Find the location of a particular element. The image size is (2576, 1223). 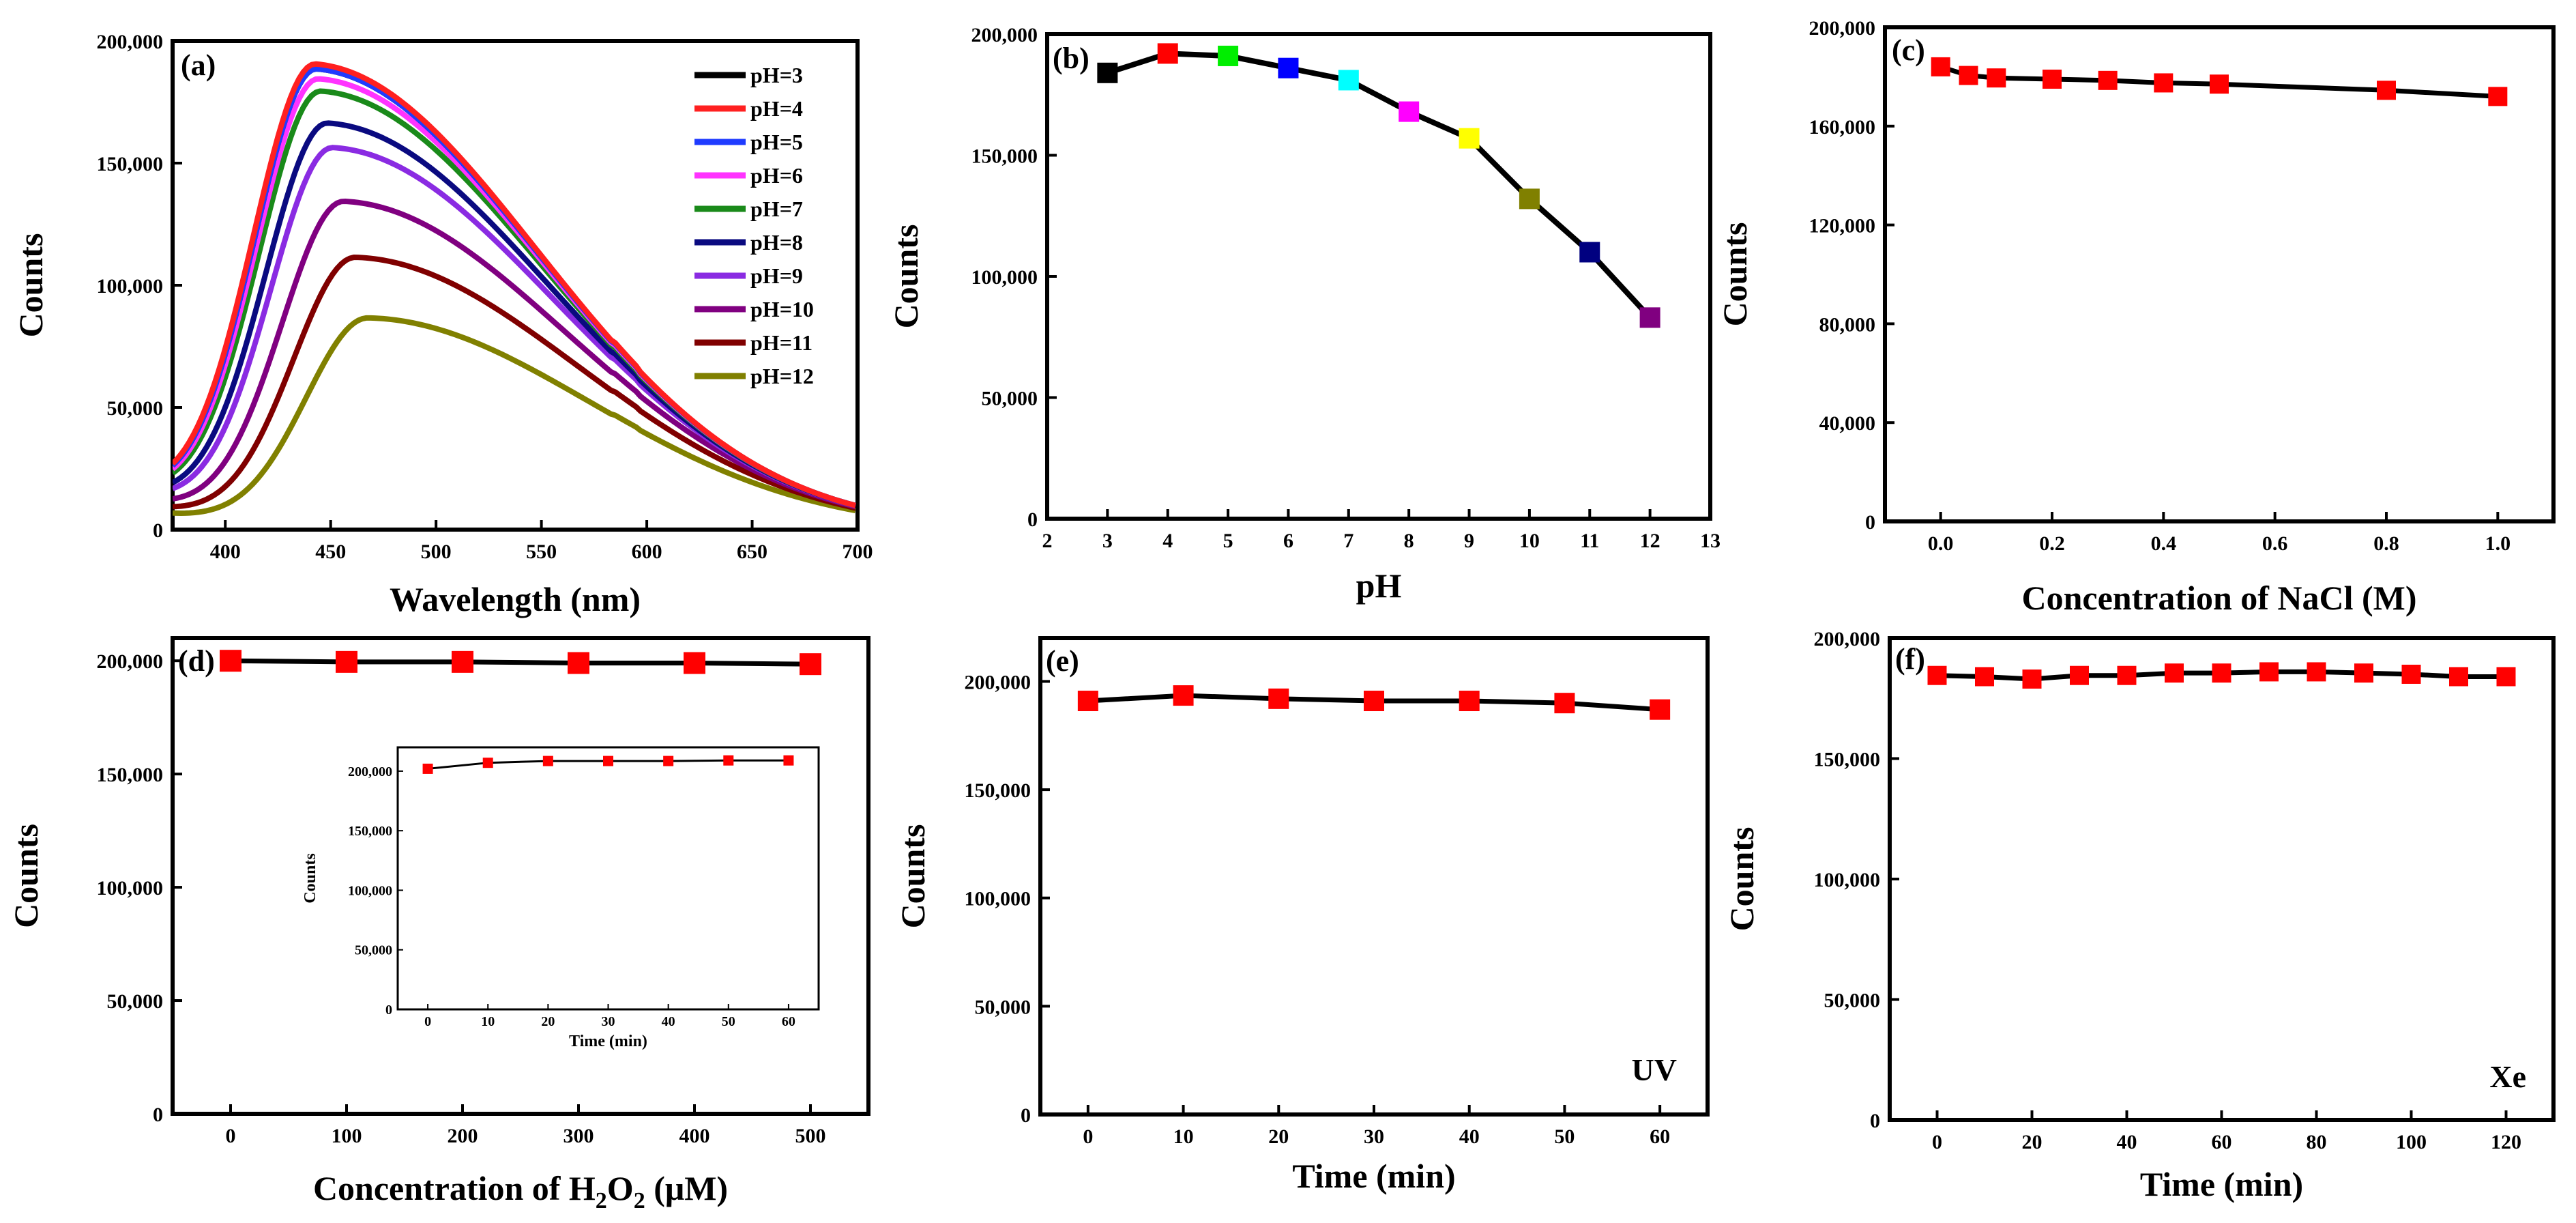

series-line-pH=12 is located at coordinates (514, 415).